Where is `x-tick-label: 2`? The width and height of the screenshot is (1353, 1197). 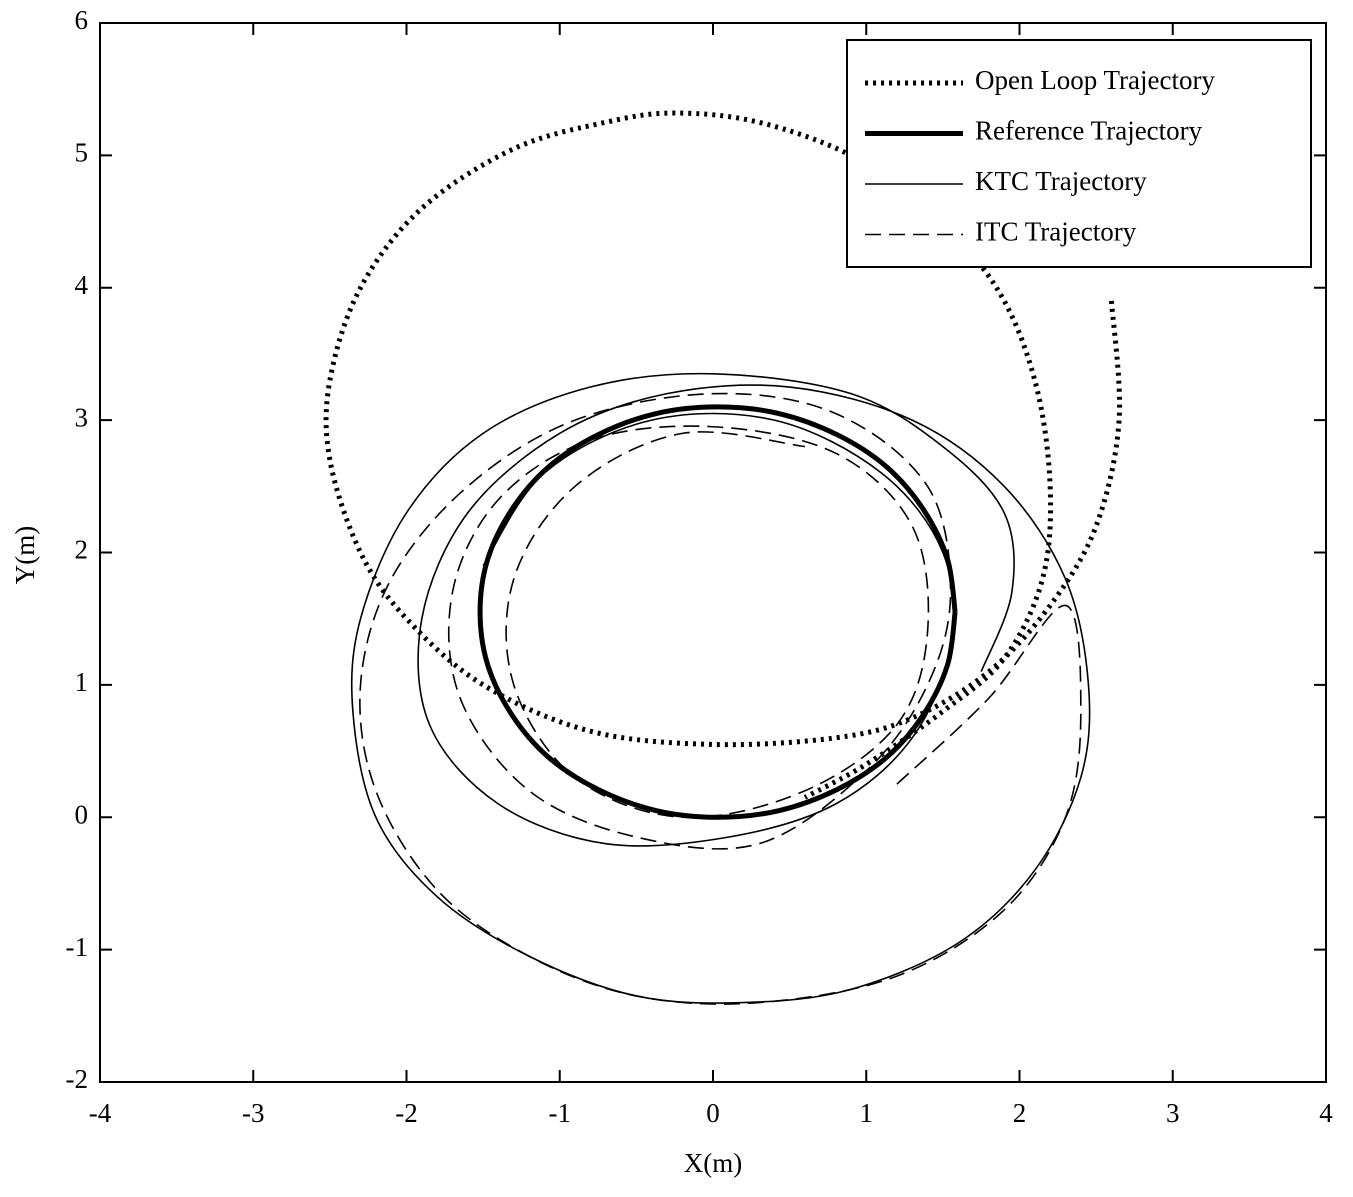
x-tick-label: 2 is located at coordinates (1020, 1113).